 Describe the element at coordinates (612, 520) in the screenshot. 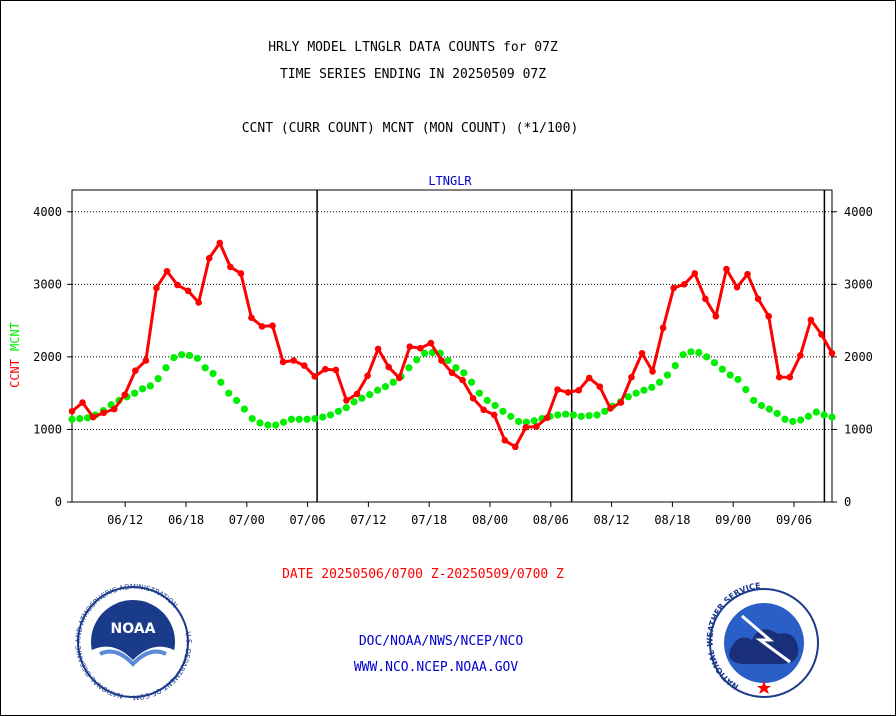

I see `x-tick-label: 08/12` at that location.